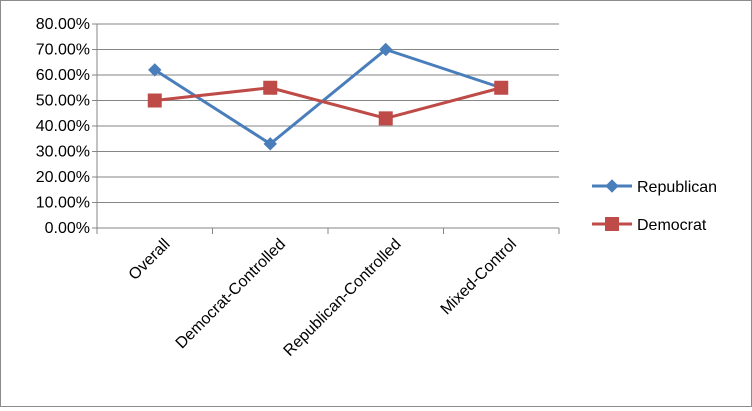  Describe the element at coordinates (63, 50) in the screenshot. I see `y-tick-label: 70.00%` at that location.